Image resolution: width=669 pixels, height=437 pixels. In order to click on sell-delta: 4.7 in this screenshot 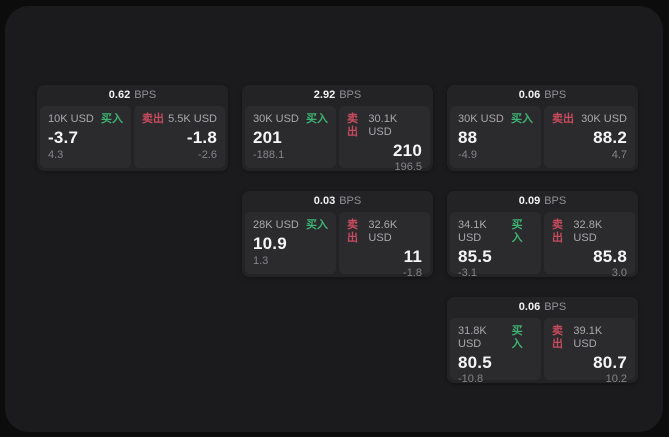, I will do `click(619, 155)`.